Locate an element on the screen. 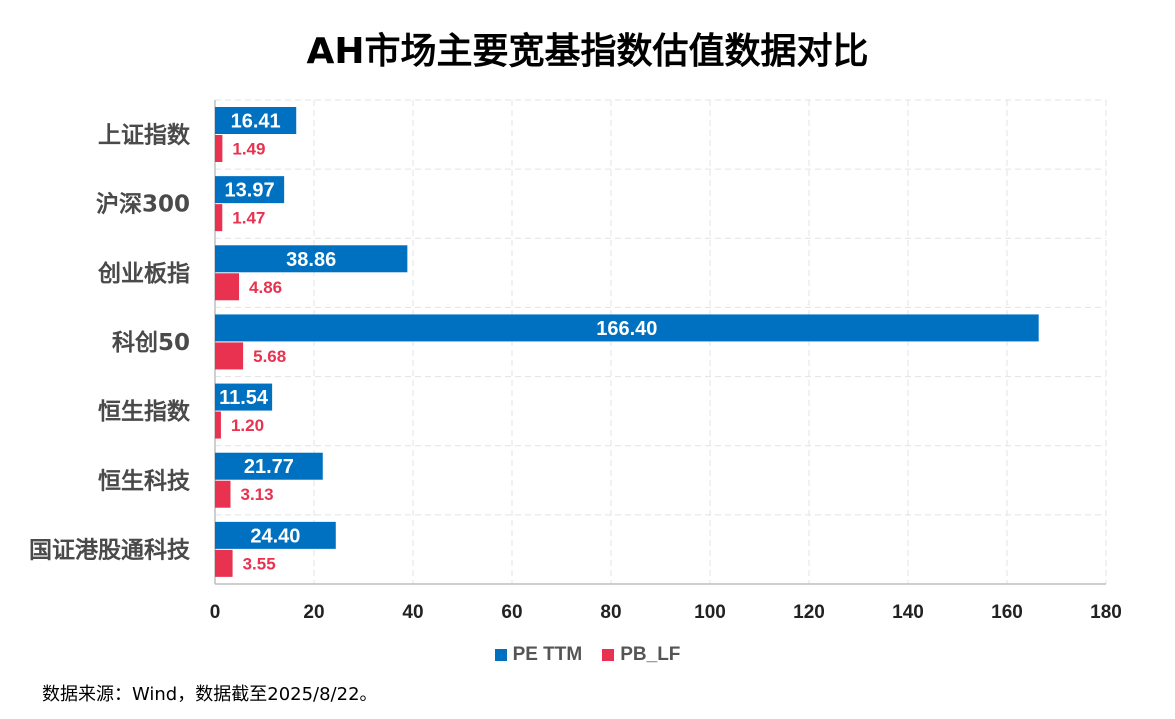 Image resolution: width=1175 pixels, height=719 pixels. x-tick-label: 0 is located at coordinates (215, 612).